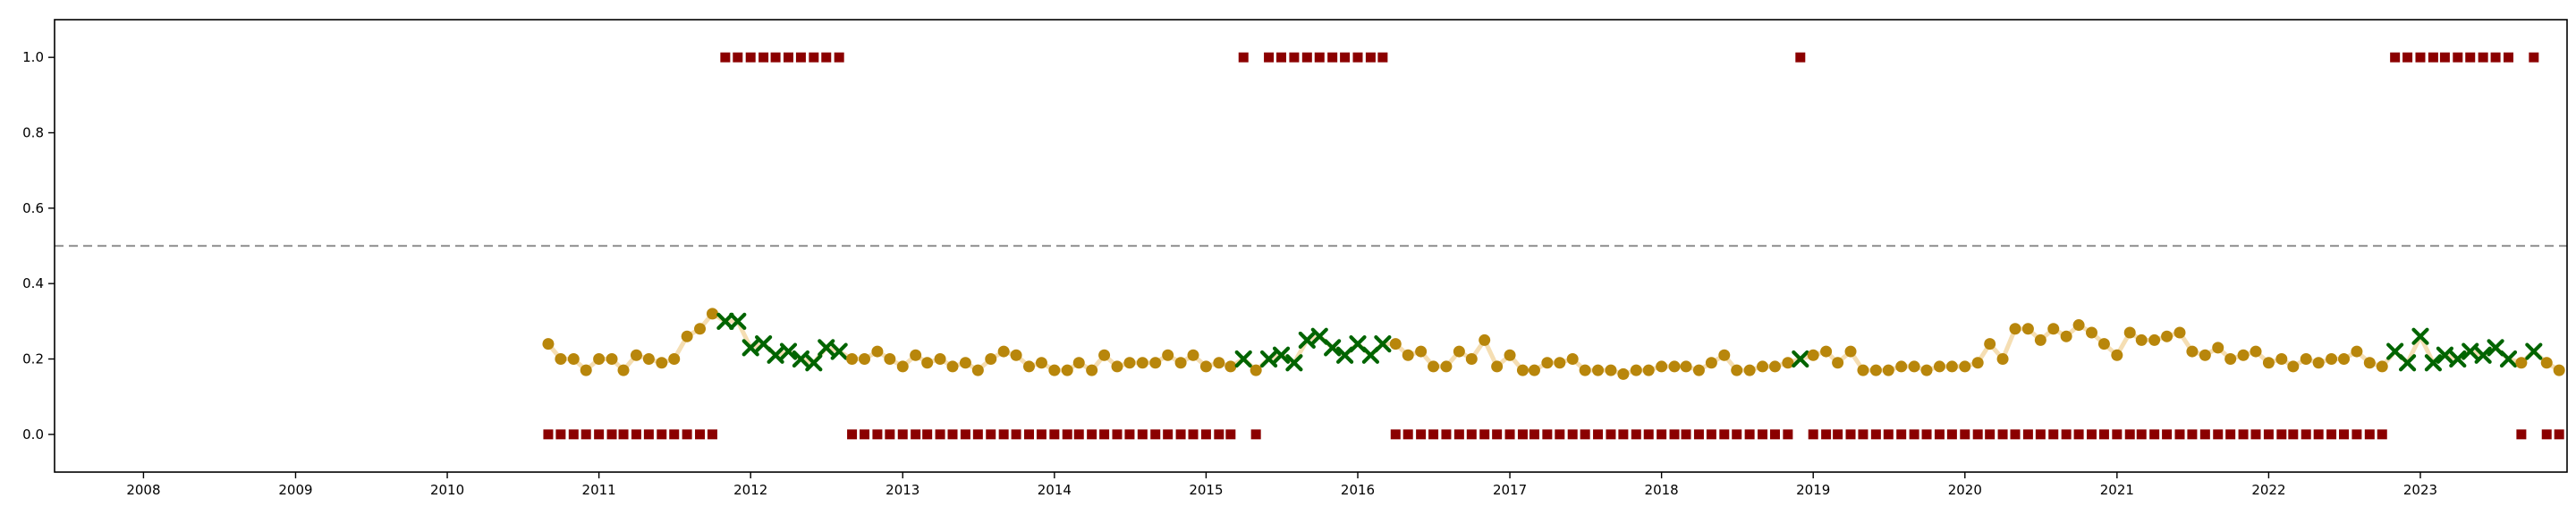  I want to click on x-tick-label: 2021, so click(2117, 490).